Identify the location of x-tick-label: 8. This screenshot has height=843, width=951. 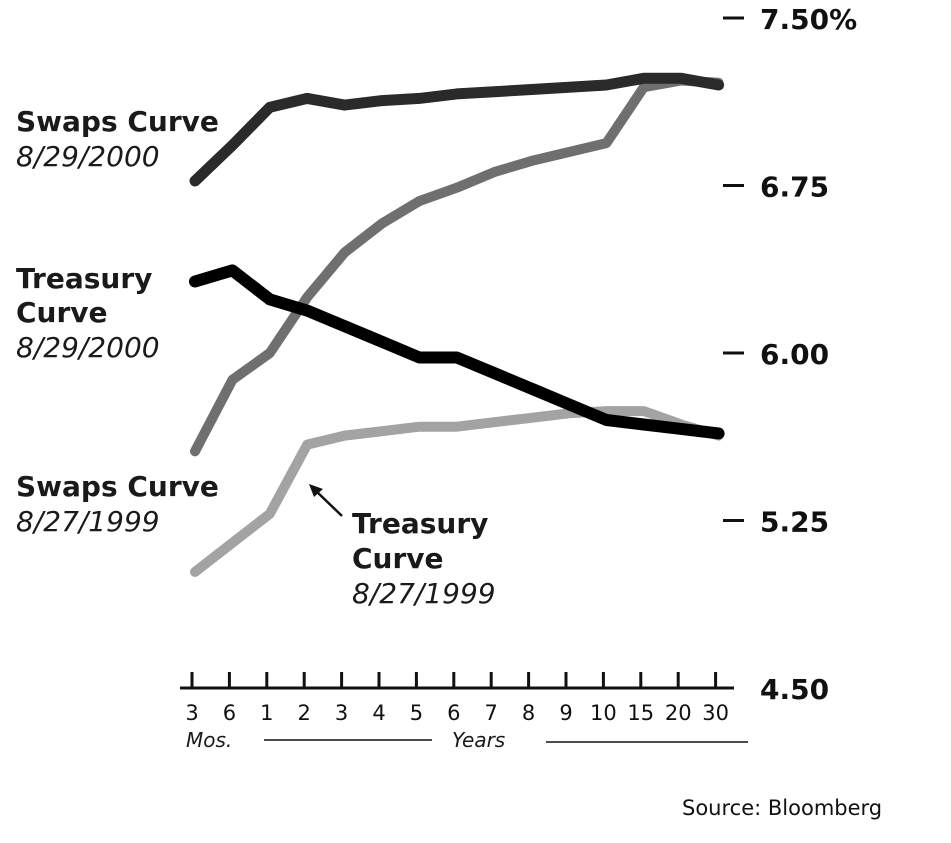
(528, 713).